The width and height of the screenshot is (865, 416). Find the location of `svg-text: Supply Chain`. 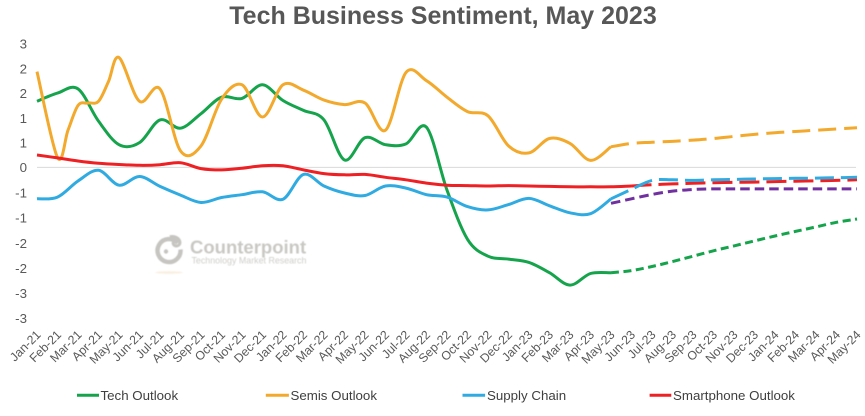

svg-text: Supply Chain is located at coordinates (526, 395).